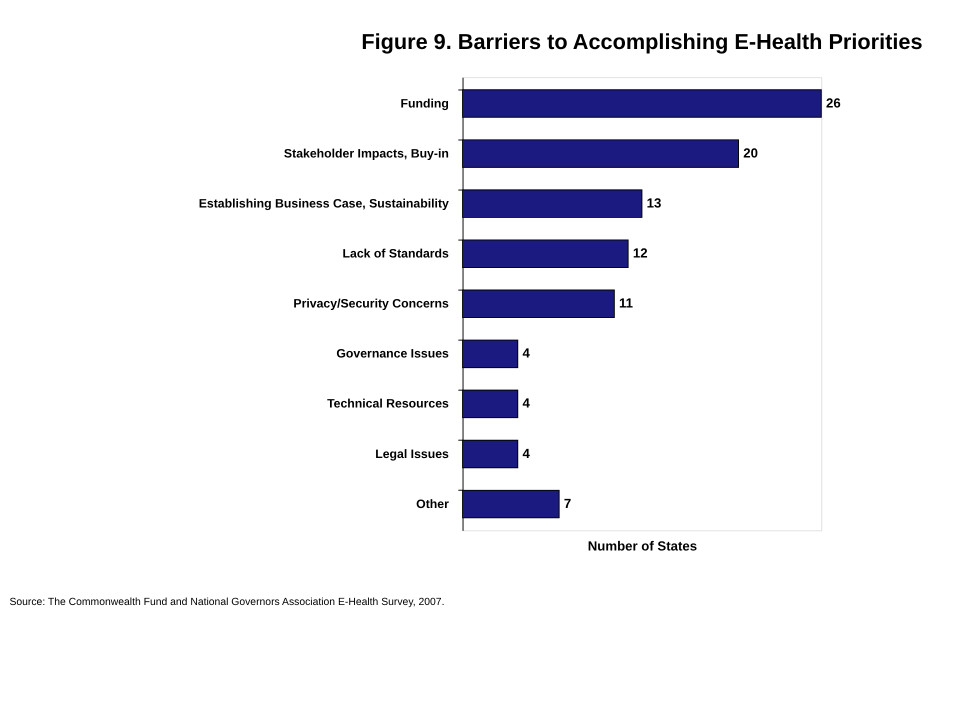  What do you see at coordinates (750, 152) in the screenshot?
I see `data-label: 20` at bounding box center [750, 152].